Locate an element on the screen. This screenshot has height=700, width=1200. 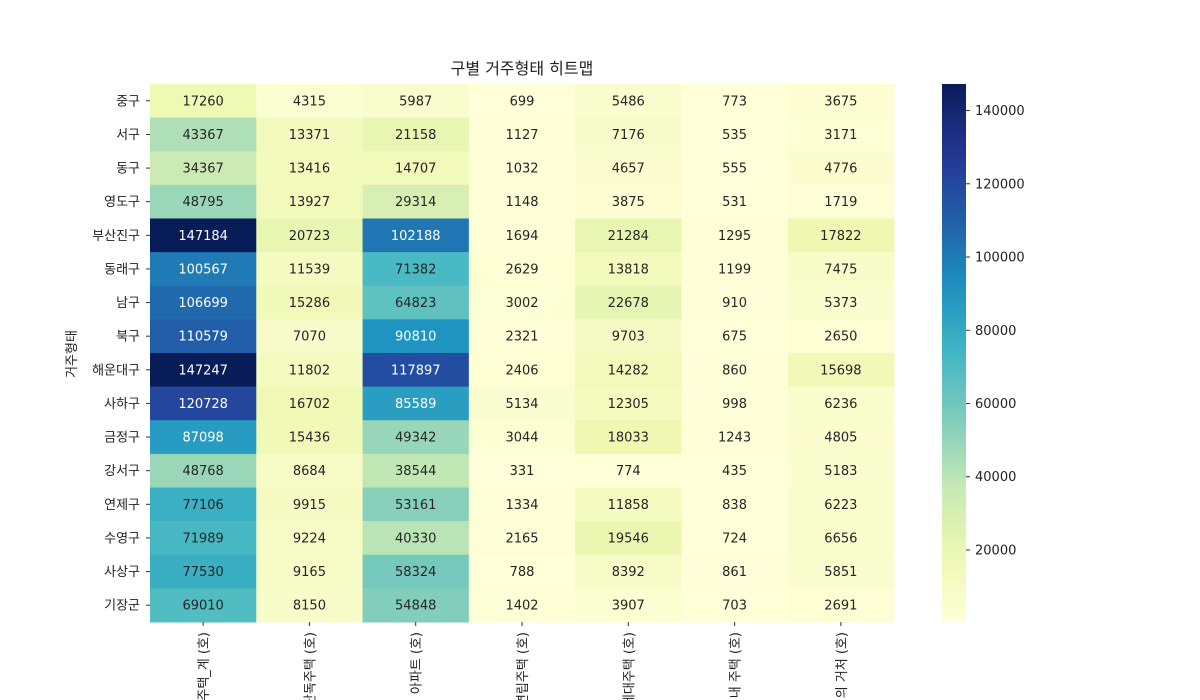
cell-value-label: 16702 is located at coordinates (309, 404).